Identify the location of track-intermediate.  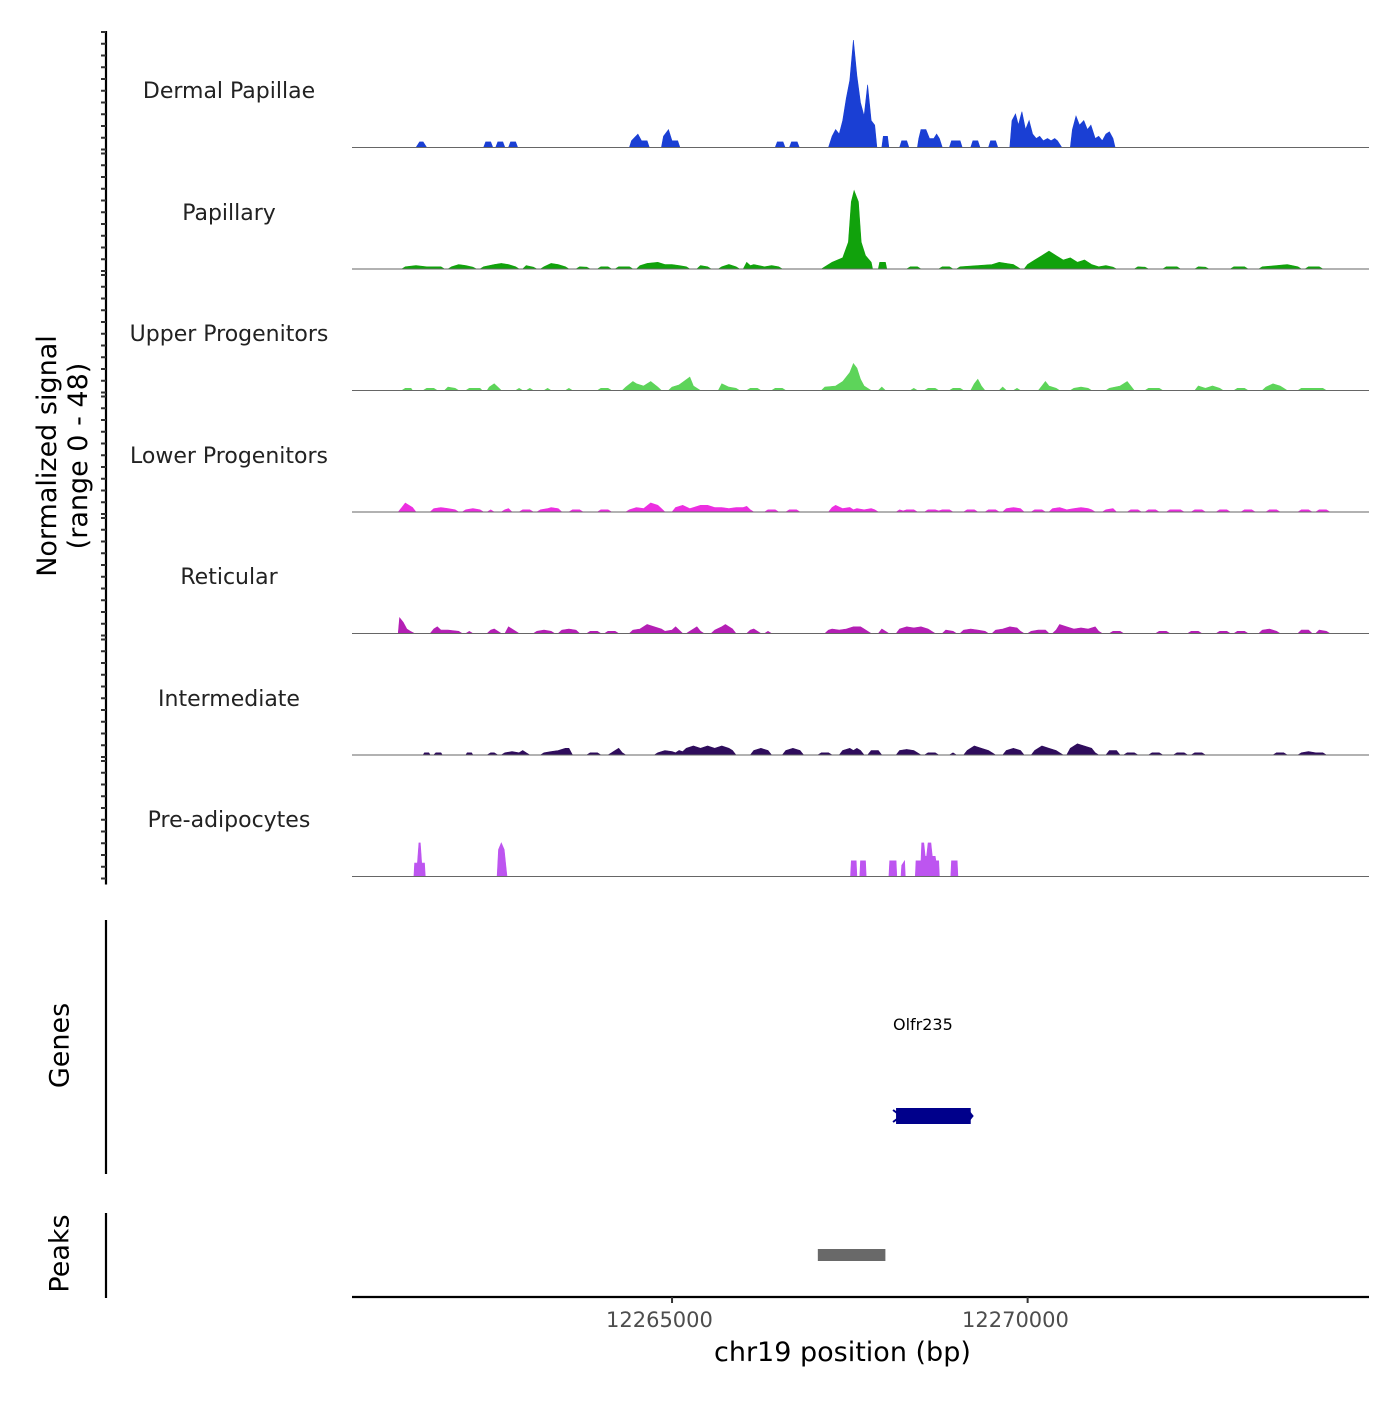
(860, 749).